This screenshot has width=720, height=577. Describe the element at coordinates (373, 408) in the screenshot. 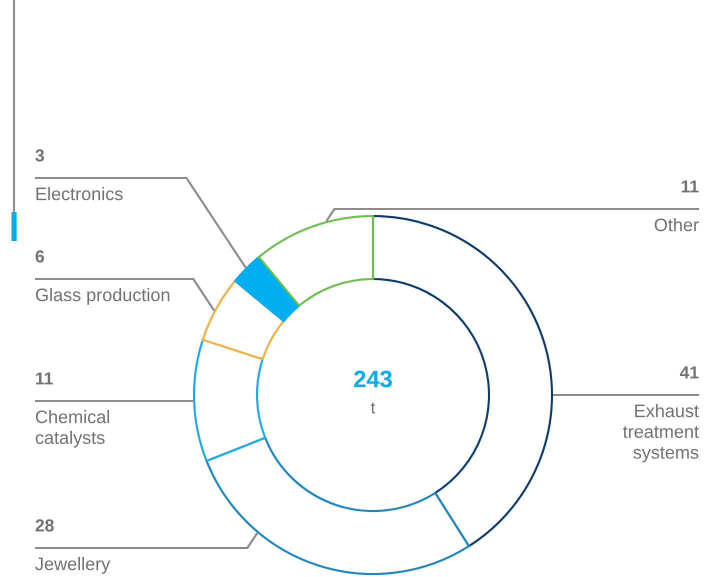

I see `text: t` at that location.